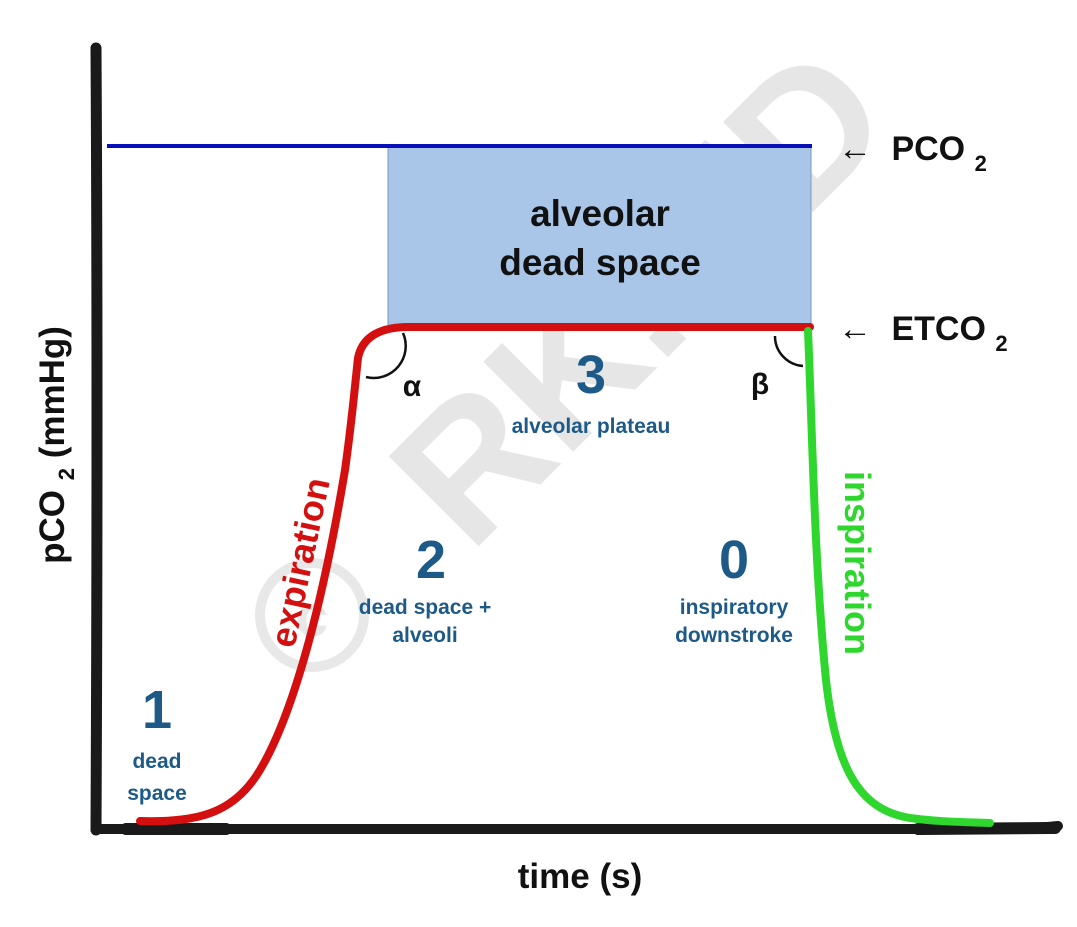 The height and width of the screenshot is (927, 1077). What do you see at coordinates (857, 563) in the screenshot?
I see `inspiration-label: inspiration` at bounding box center [857, 563].